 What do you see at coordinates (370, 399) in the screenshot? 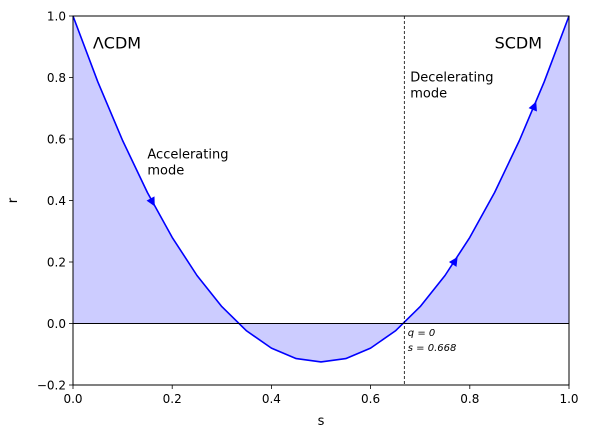
I see `x-tick-label: 0.6` at bounding box center [370, 399].